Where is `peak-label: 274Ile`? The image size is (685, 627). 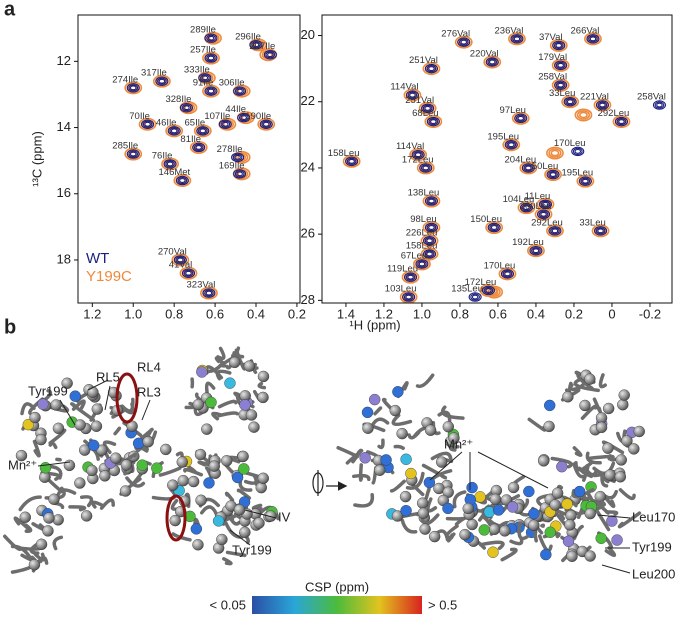
peak-label: 274Ile is located at coordinates (125, 79).